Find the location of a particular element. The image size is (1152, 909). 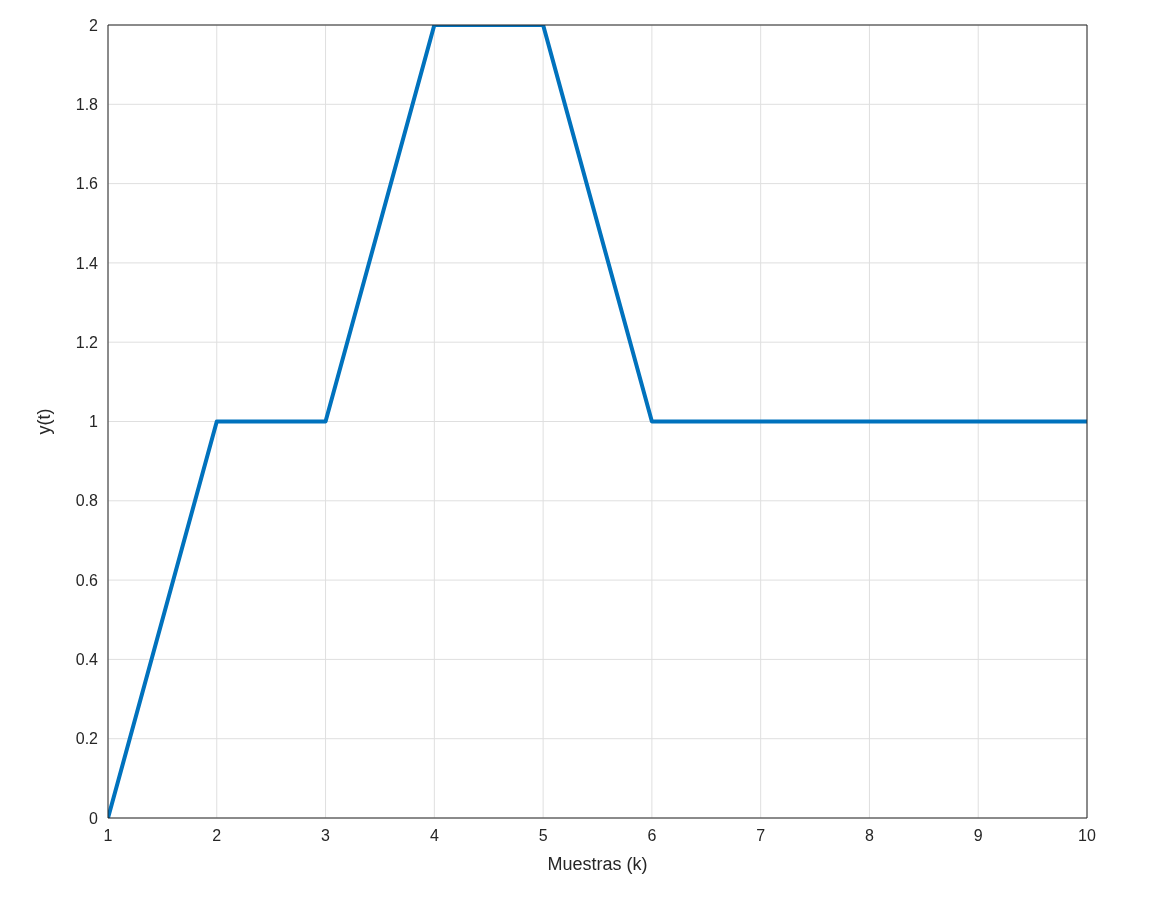

y-tick-label: 1.2 is located at coordinates (87, 342).